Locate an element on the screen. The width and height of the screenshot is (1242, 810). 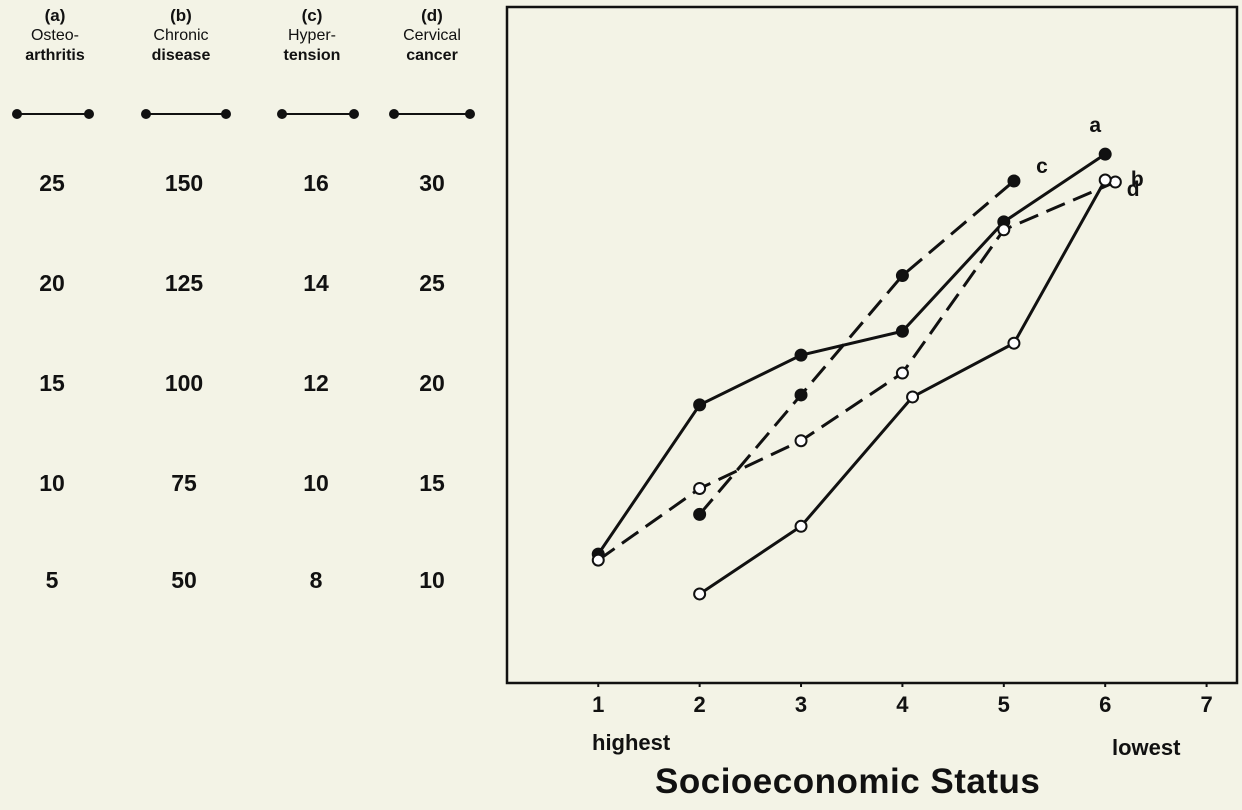
tick-label-c-0: 16 is located at coordinates (316, 183).